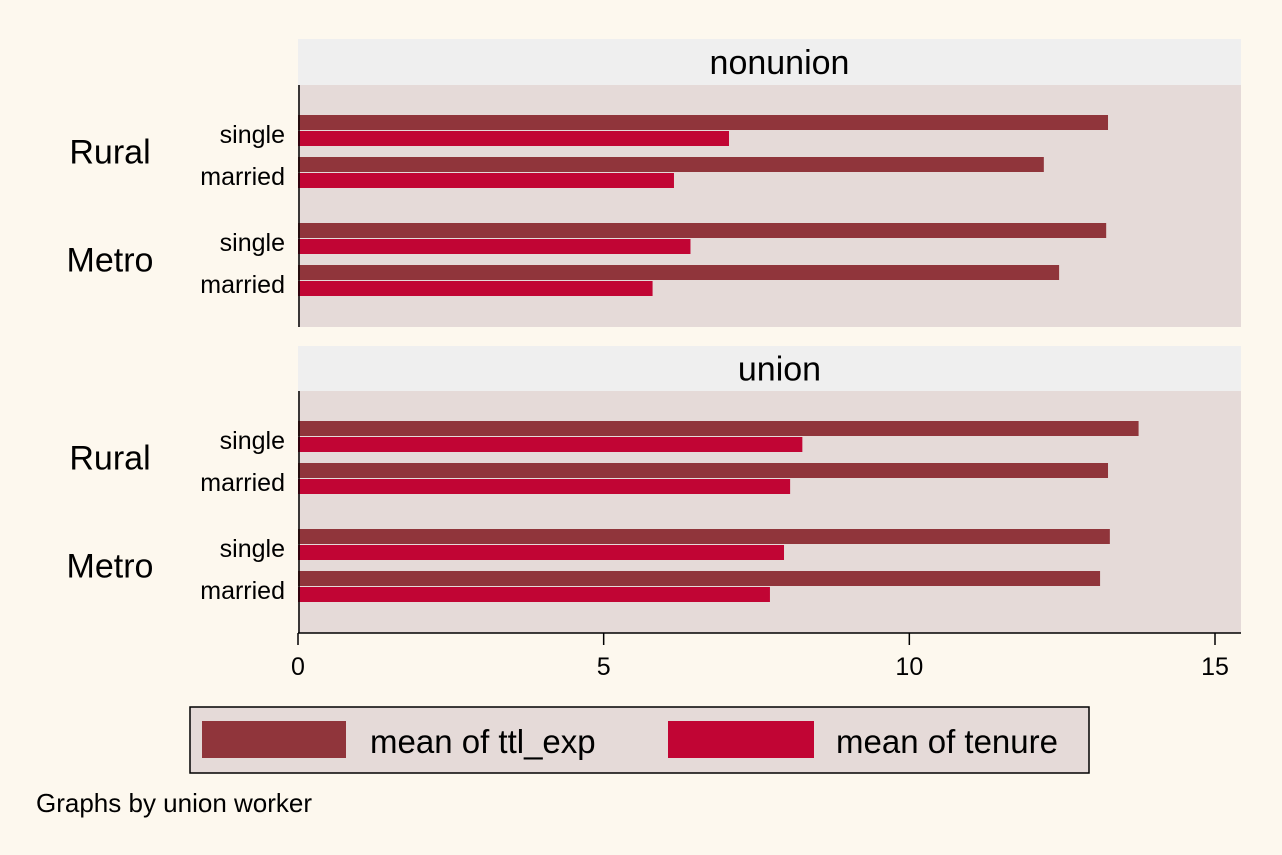 The height and width of the screenshot is (855, 1282). Describe the element at coordinates (110, 567) in the screenshot. I see `panel-union-metro-group-label: Metro` at that location.